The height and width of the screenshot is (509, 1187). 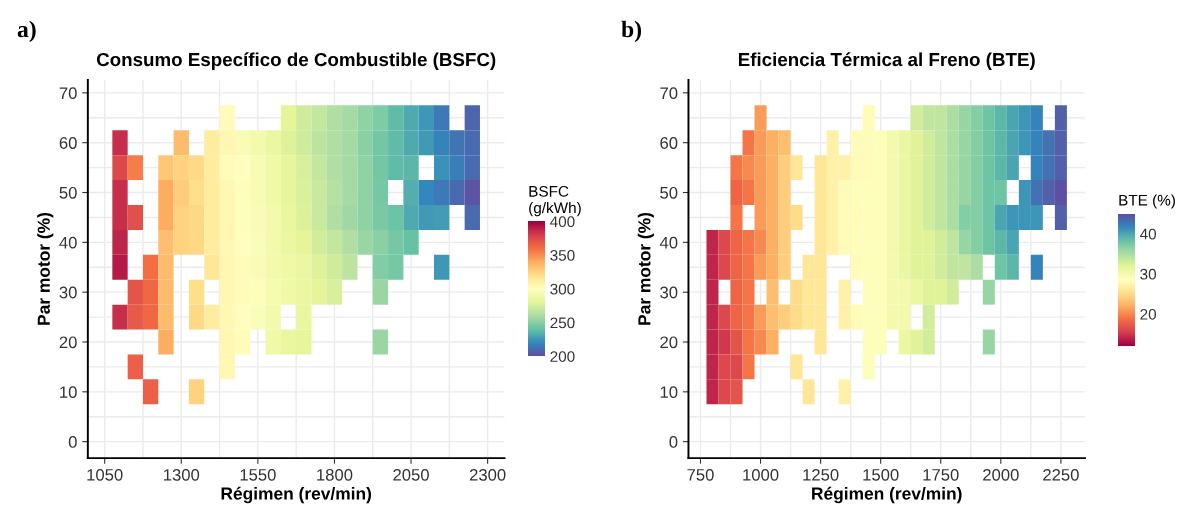 I want to click on text: b), so click(x=631, y=31).